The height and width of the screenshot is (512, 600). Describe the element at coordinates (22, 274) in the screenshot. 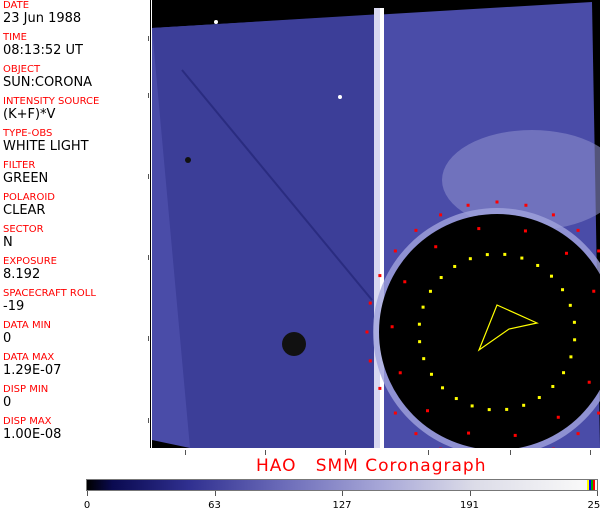

I see `field-value: 8.192` at that location.